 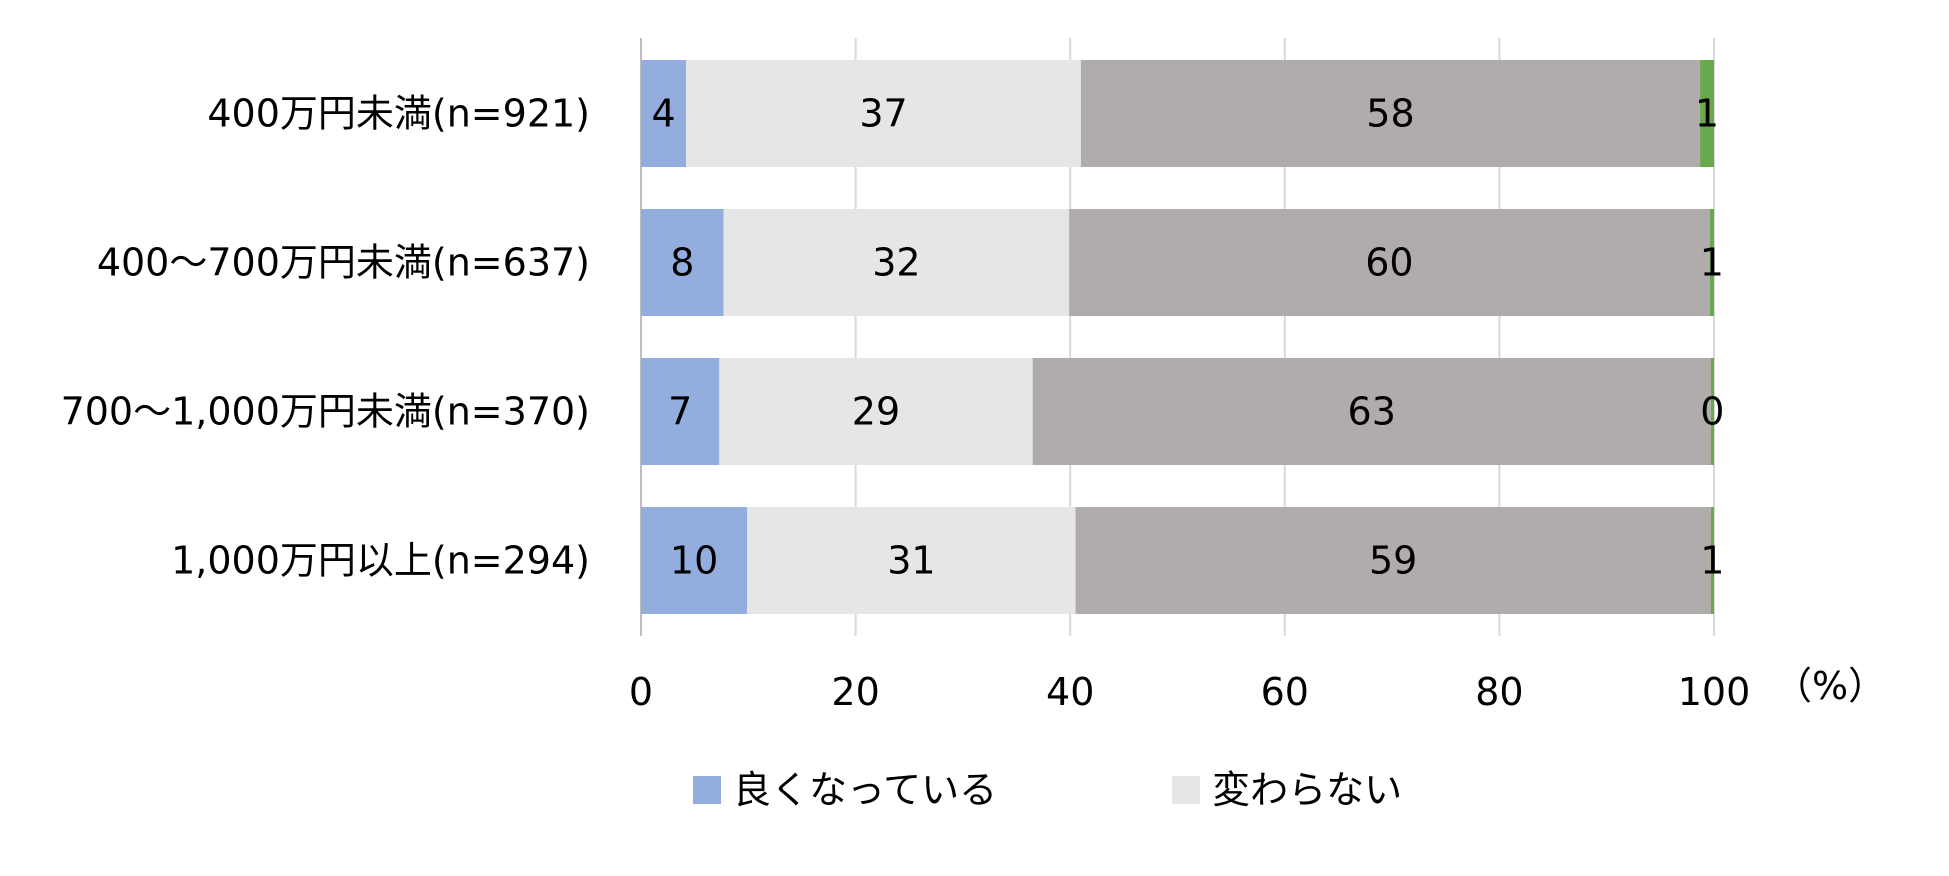 What do you see at coordinates (1307, 790) in the screenshot?
I see `legend-label-unchanged: 変わらない` at bounding box center [1307, 790].